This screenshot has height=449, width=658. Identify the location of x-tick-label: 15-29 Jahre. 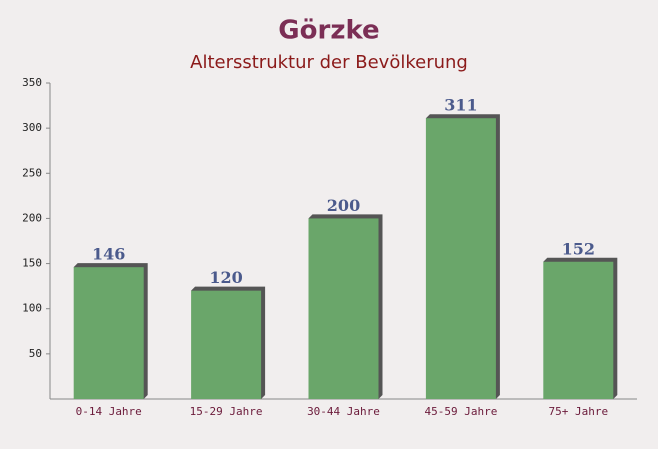
(226, 411).